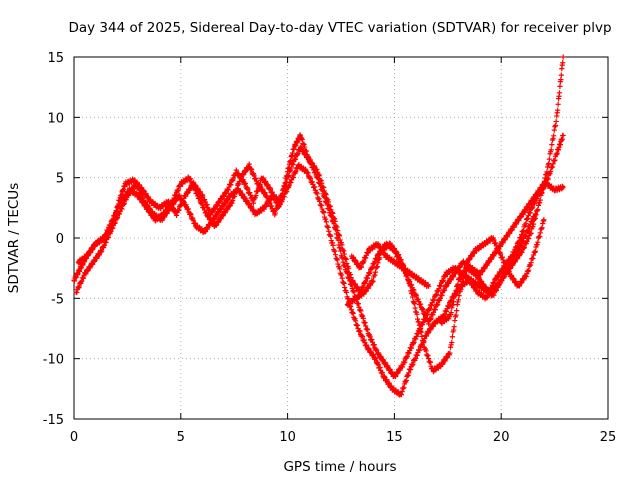 This screenshot has width=640, height=480. Describe the element at coordinates (53, 420) in the screenshot. I see `y-tick-label: -15` at that location.